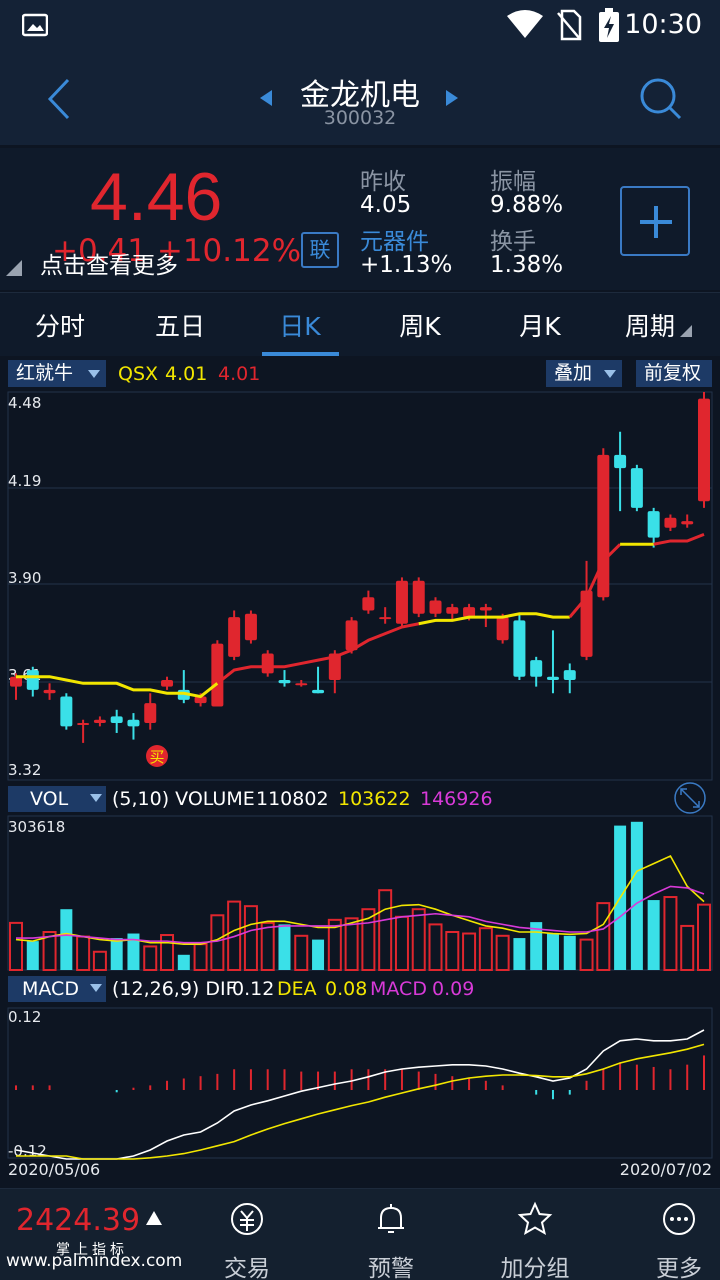 Image resolution: width=720 pixels, height=1280 pixels. Describe the element at coordinates (24, 403) in the screenshot. I see `price-tick-1: 4.48` at that location.